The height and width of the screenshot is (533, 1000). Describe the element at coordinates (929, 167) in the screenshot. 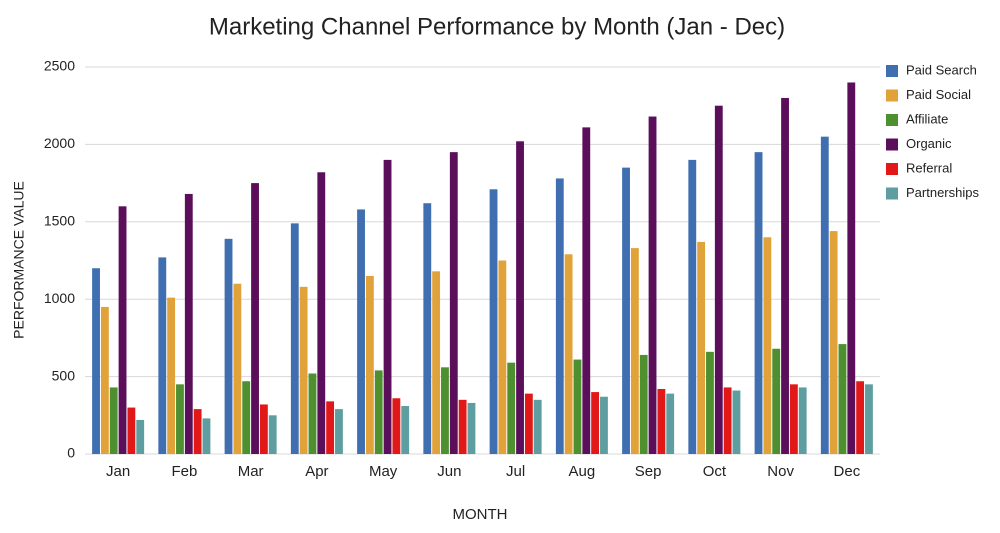

I see `legend-label: Referral` at that location.